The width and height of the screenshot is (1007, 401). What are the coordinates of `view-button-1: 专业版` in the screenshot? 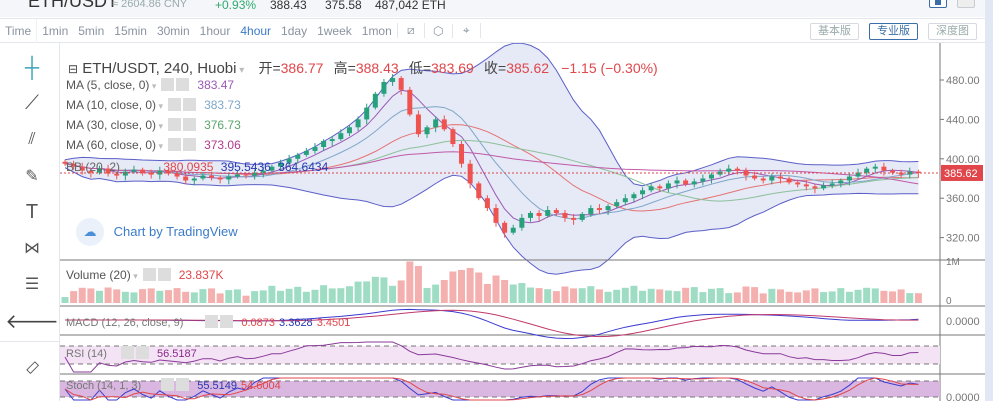 It's located at (893, 31).